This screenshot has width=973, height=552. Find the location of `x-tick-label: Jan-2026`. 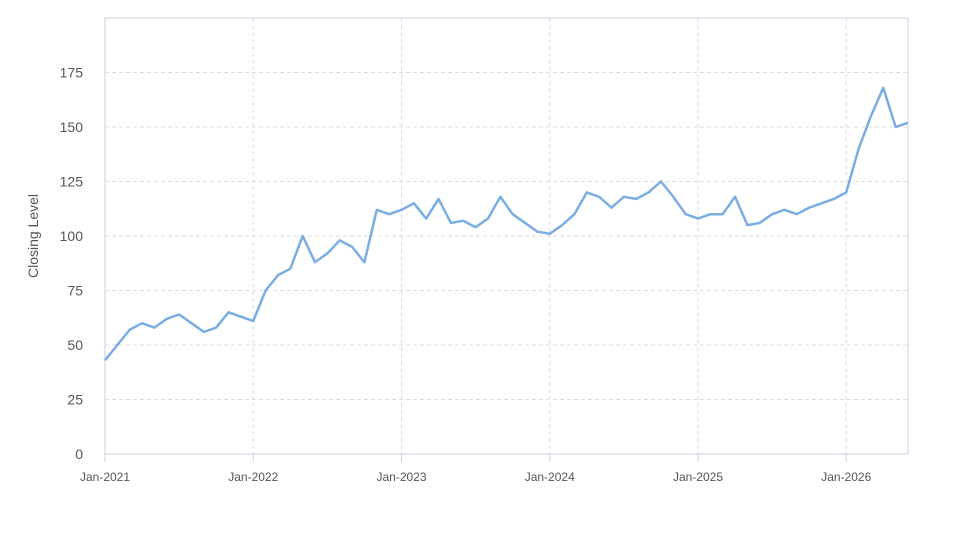

x-tick-label: Jan-2026 is located at coordinates (846, 477).